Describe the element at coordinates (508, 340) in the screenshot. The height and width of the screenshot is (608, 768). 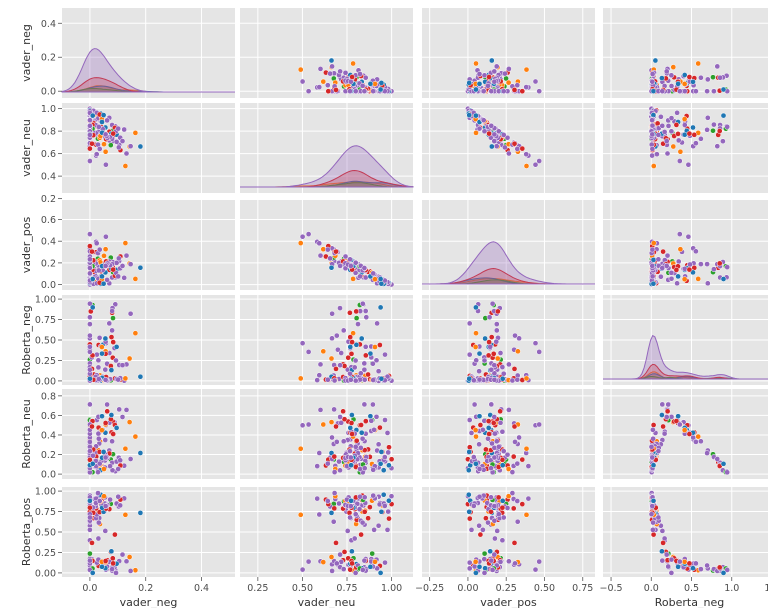
I see `panel-r3-c2` at that location.